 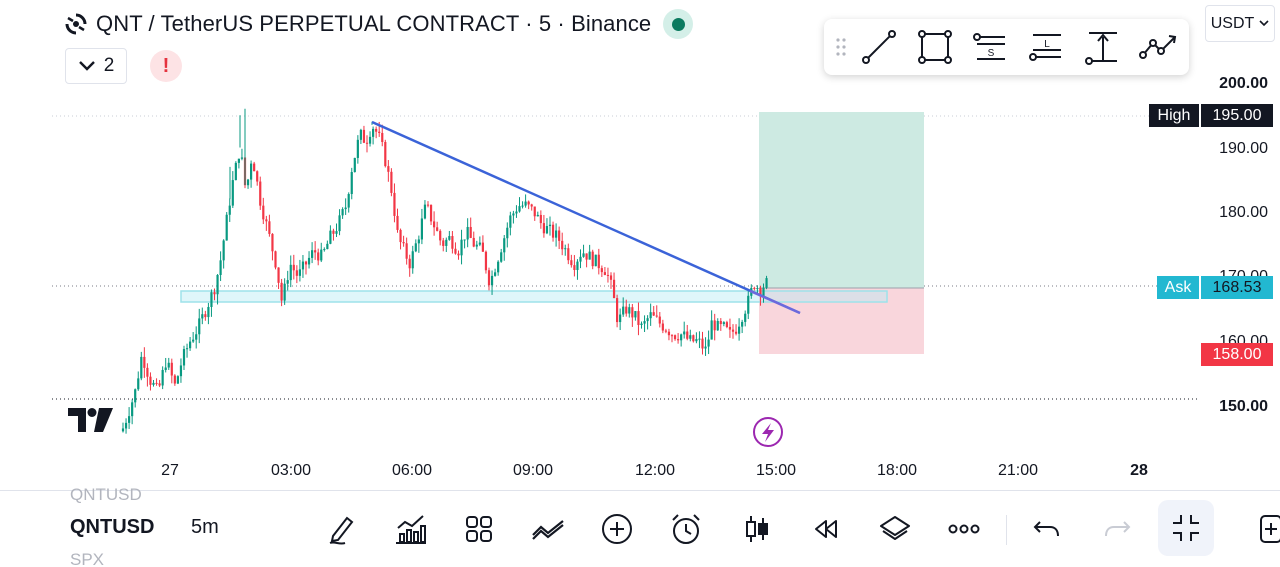 What do you see at coordinates (640, 526) in the screenshot?
I see `bottom-toolbar: QNTUSD QNTUSD 5m SPX` at bounding box center [640, 526].